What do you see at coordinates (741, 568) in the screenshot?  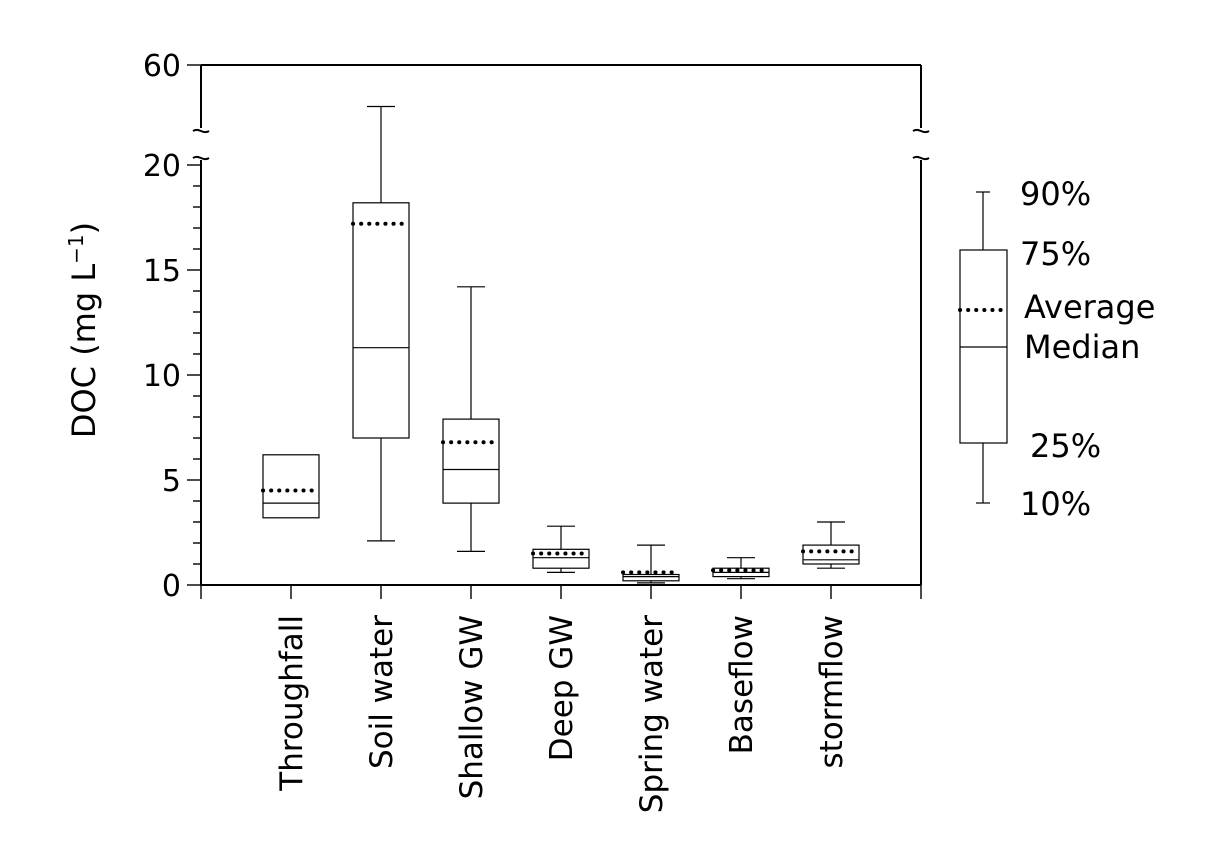 I see `box-baseflow` at bounding box center [741, 568].